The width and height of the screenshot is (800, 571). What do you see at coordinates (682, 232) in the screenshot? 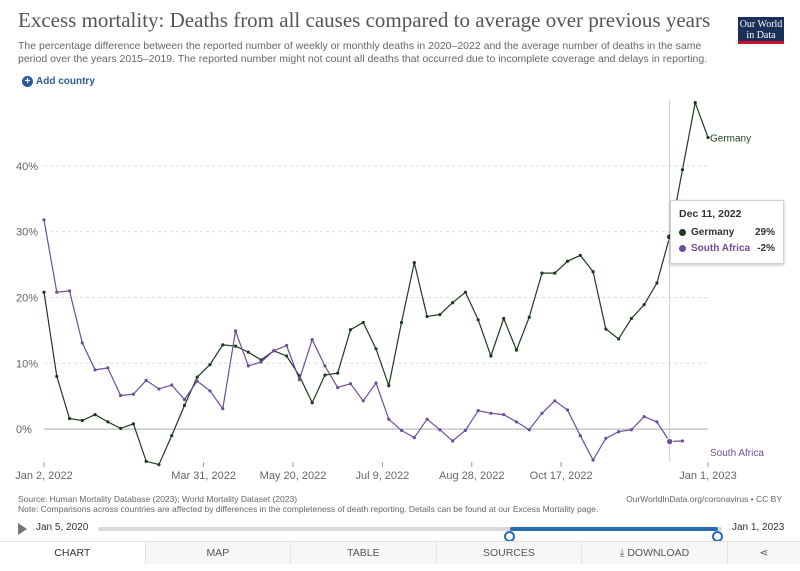
I see `germany-dot-icon` at bounding box center [682, 232].